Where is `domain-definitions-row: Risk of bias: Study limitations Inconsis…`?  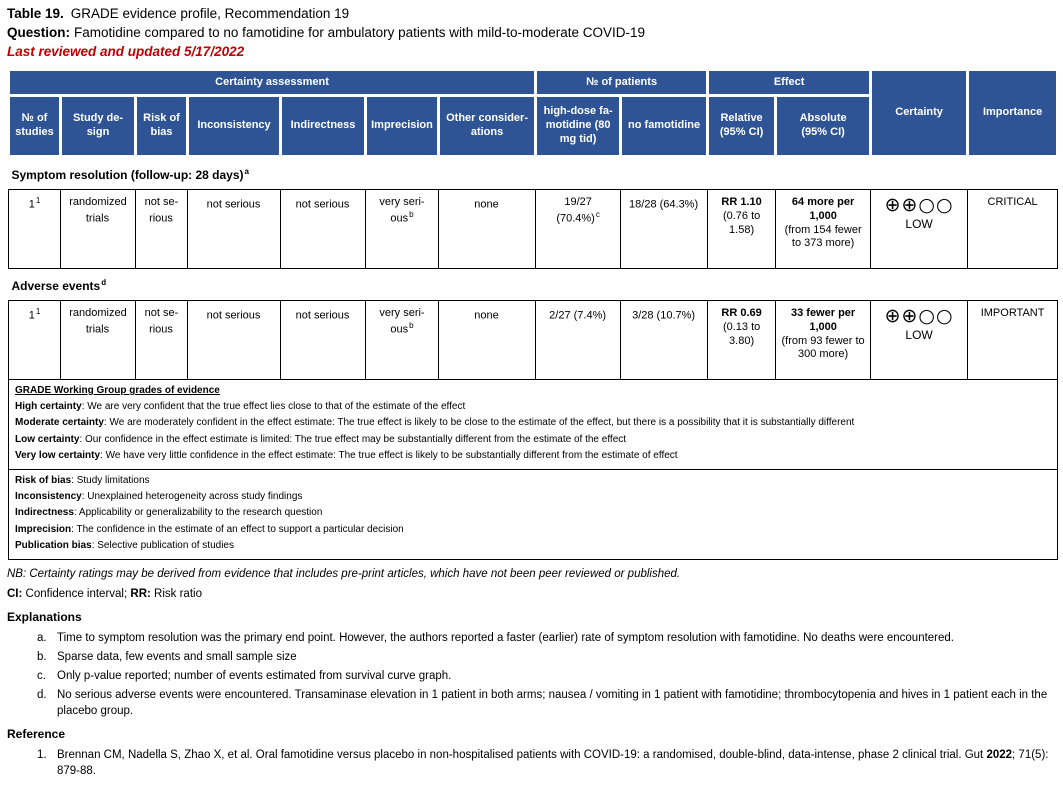 domain-definitions-row: Risk of bias: Study limitations Inconsis… is located at coordinates (533, 514).